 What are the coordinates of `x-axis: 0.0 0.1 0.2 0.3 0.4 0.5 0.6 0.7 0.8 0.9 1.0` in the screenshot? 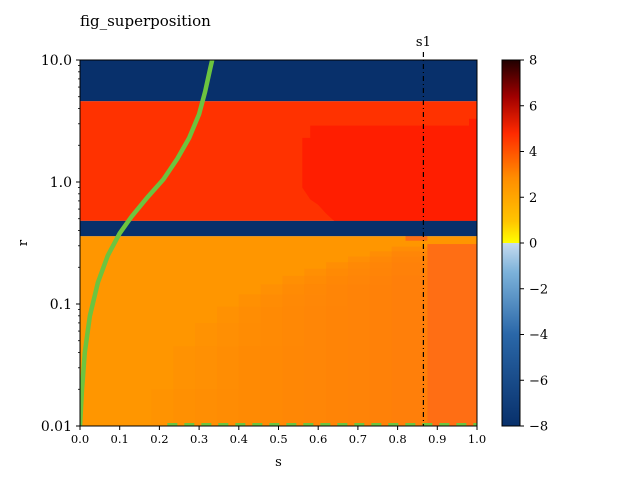 It's located at (278, 436).